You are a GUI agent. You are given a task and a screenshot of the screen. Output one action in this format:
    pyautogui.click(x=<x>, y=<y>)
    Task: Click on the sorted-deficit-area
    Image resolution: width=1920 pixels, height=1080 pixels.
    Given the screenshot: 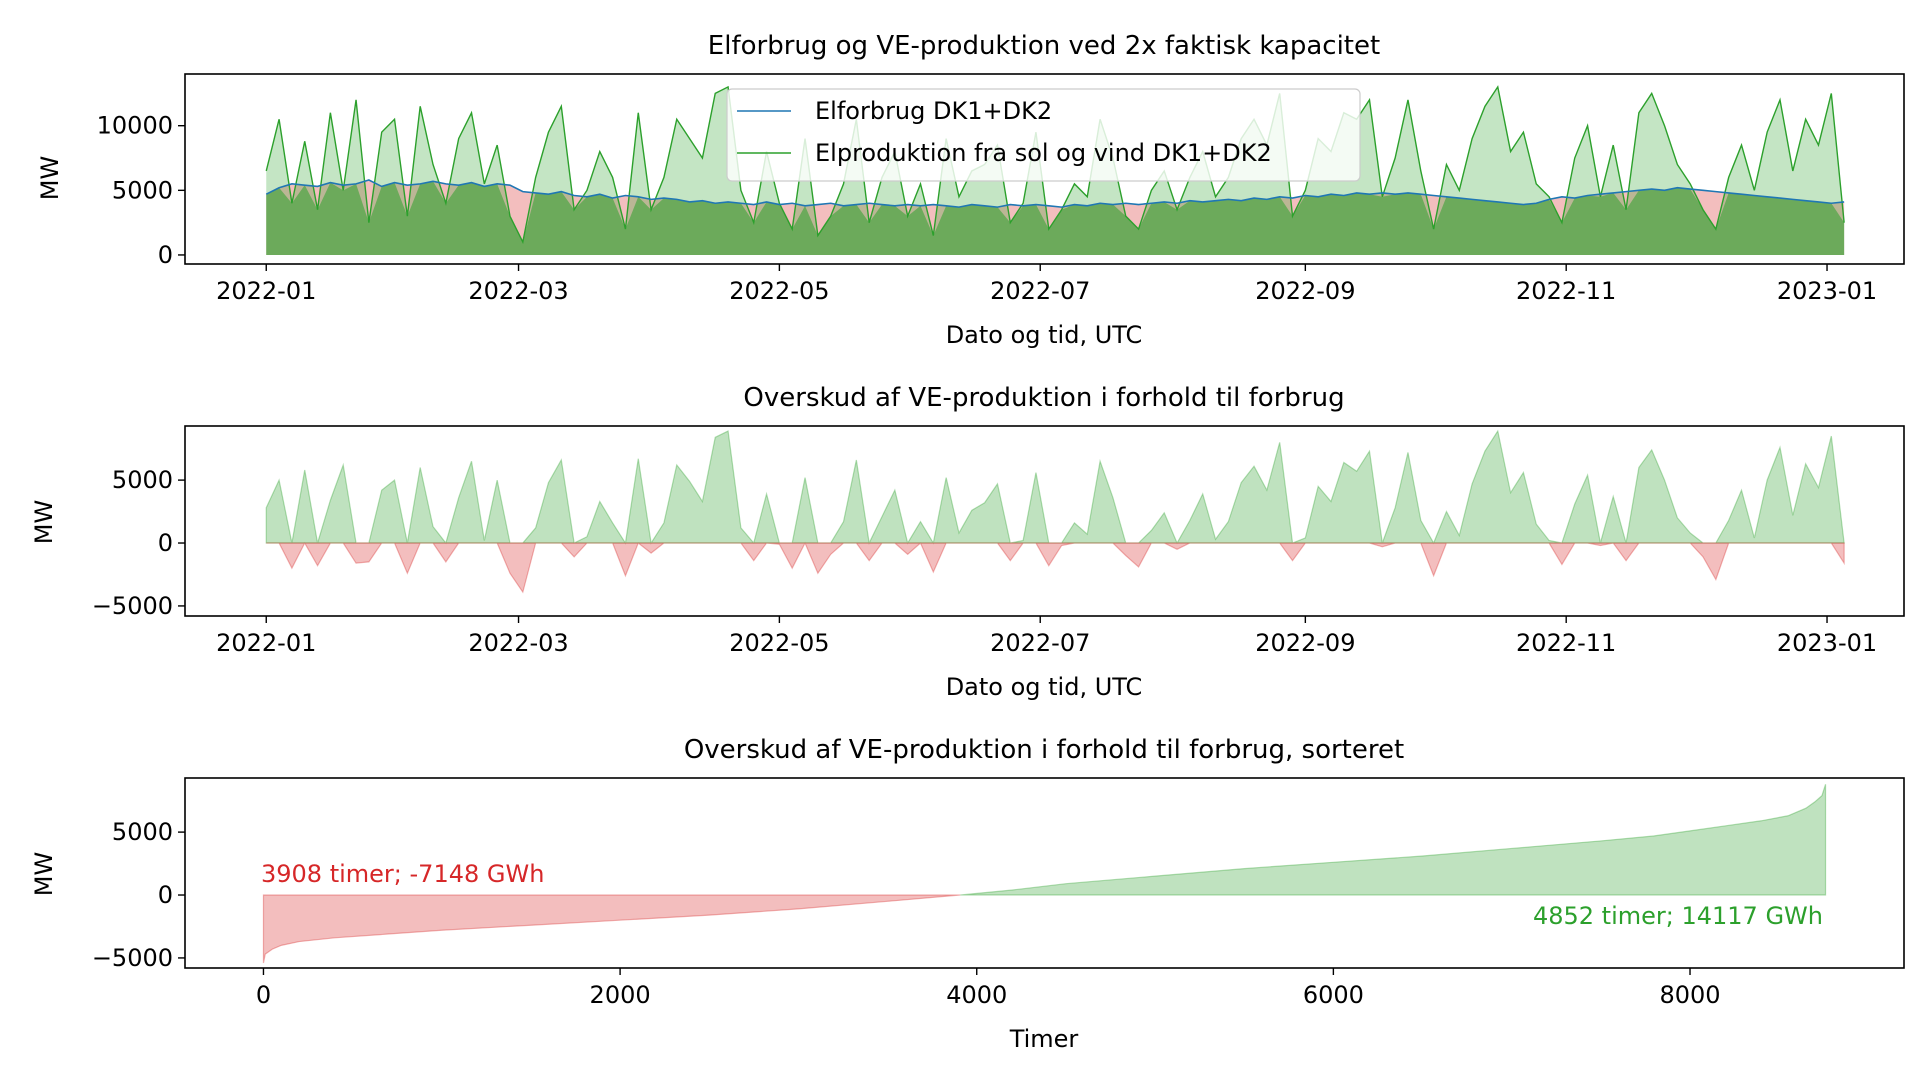 What is the action you would take?
    pyautogui.click(x=611, y=929)
    